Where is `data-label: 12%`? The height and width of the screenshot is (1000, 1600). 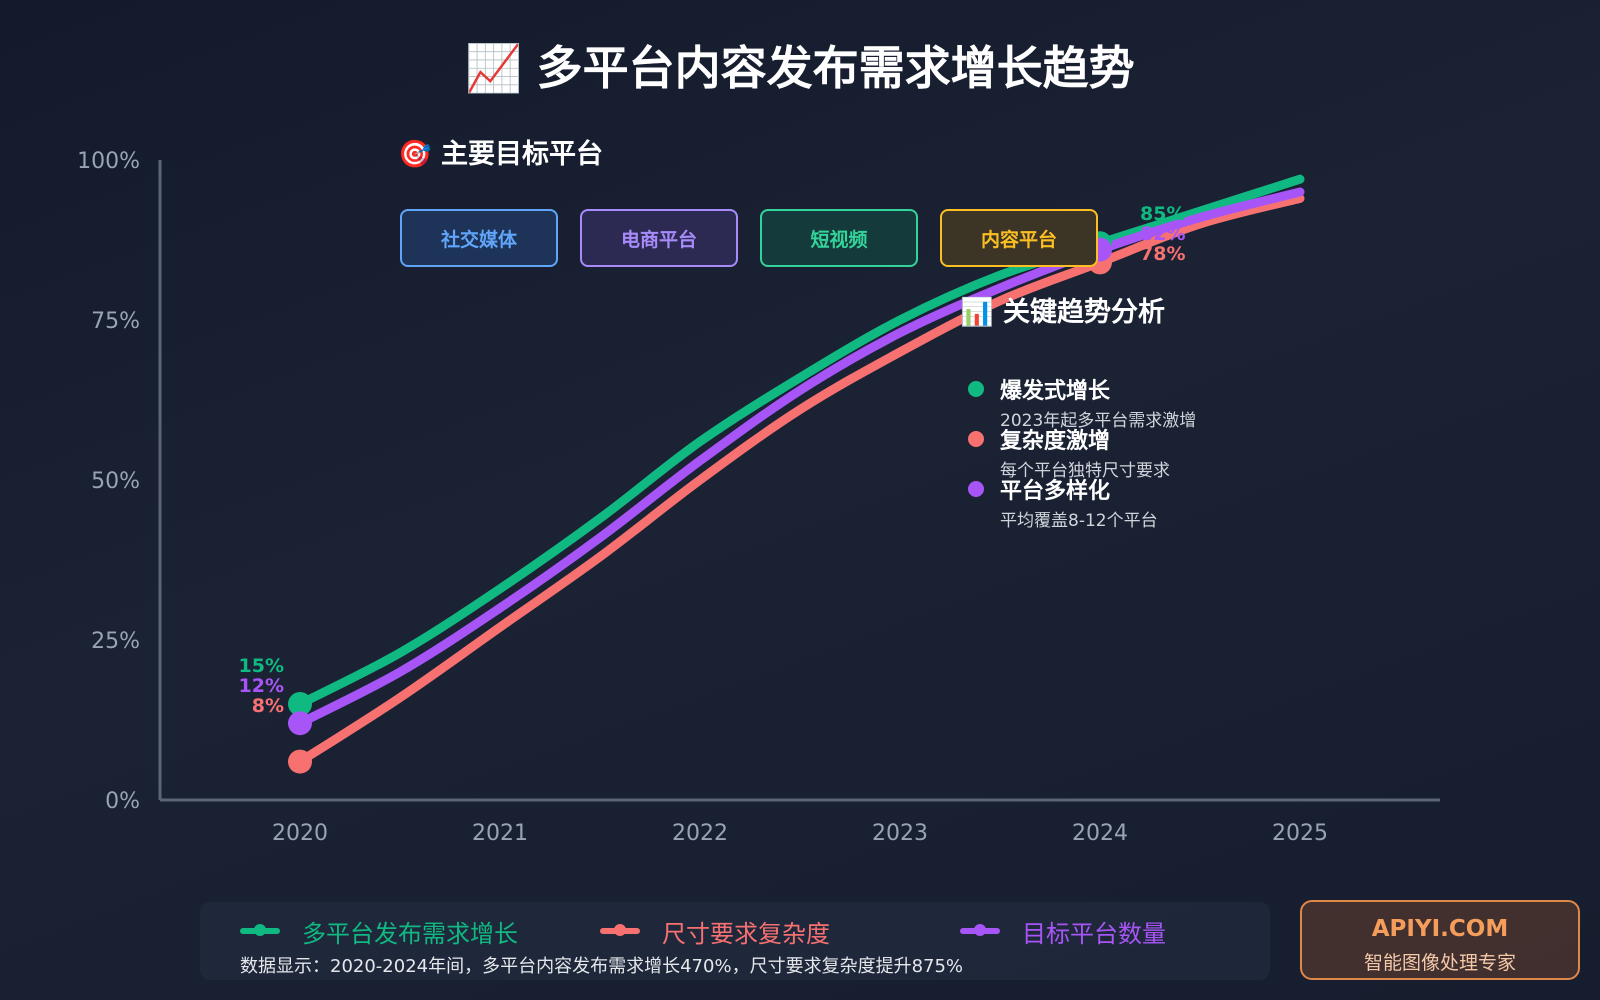 data-label: 12% is located at coordinates (261, 686).